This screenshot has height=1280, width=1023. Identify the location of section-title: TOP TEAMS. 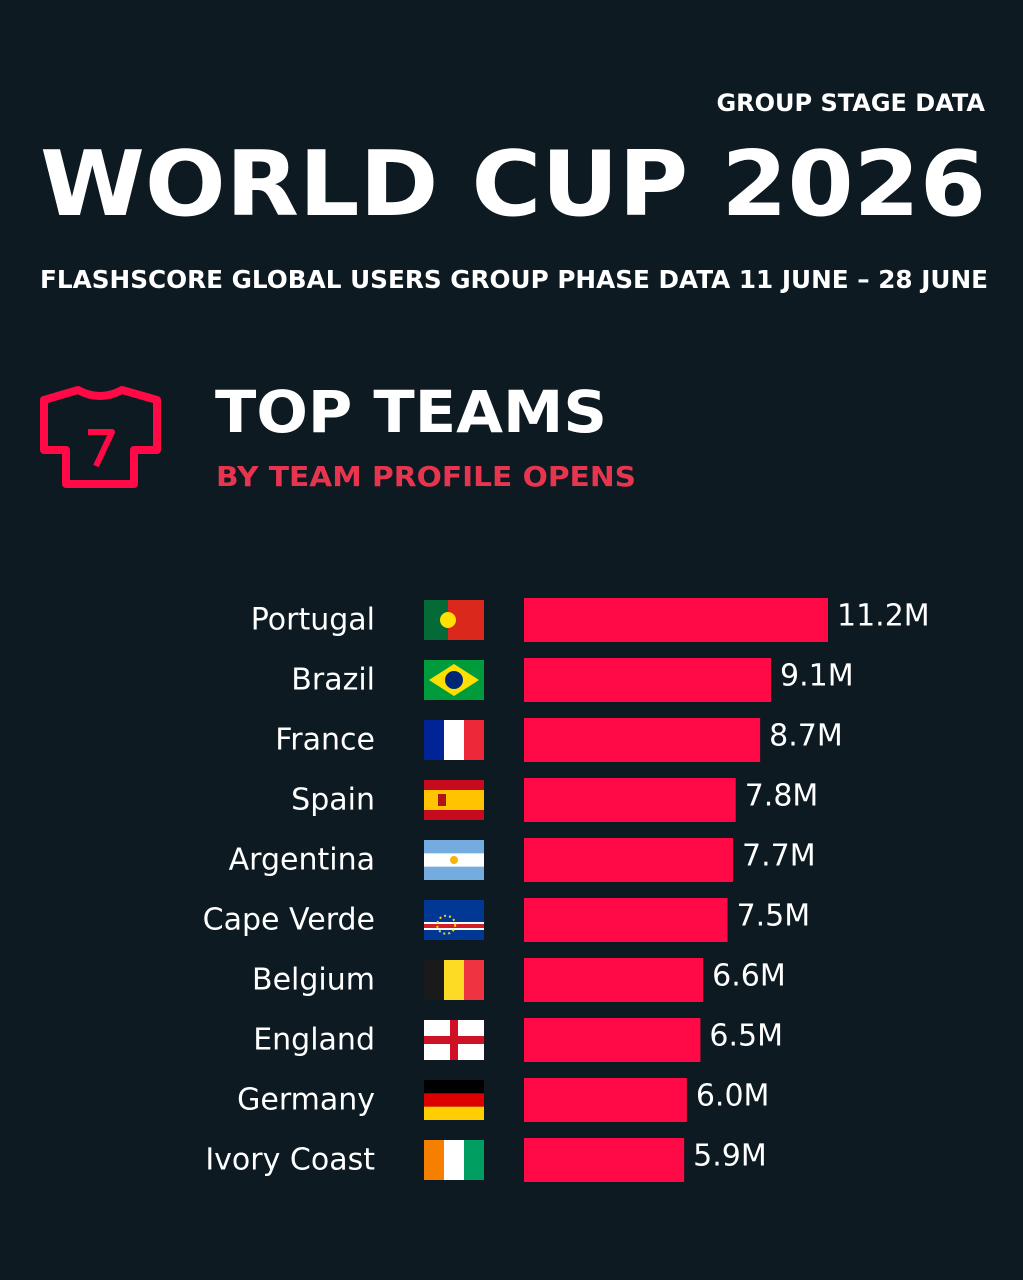
(411, 412).